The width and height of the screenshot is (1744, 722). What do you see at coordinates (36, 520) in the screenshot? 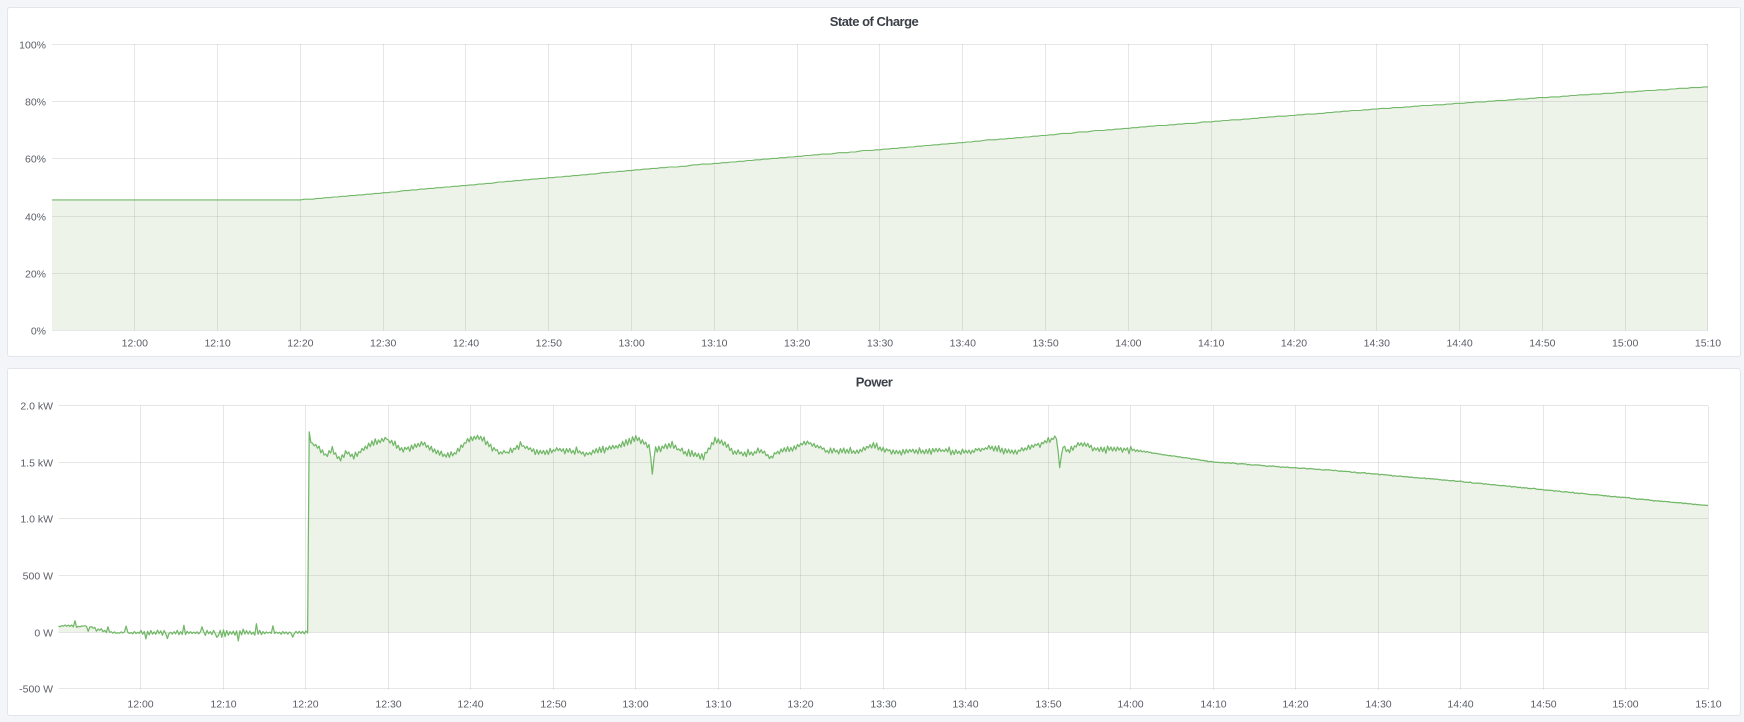
I see `svg-text: 1.0 kW` at bounding box center [36, 520].